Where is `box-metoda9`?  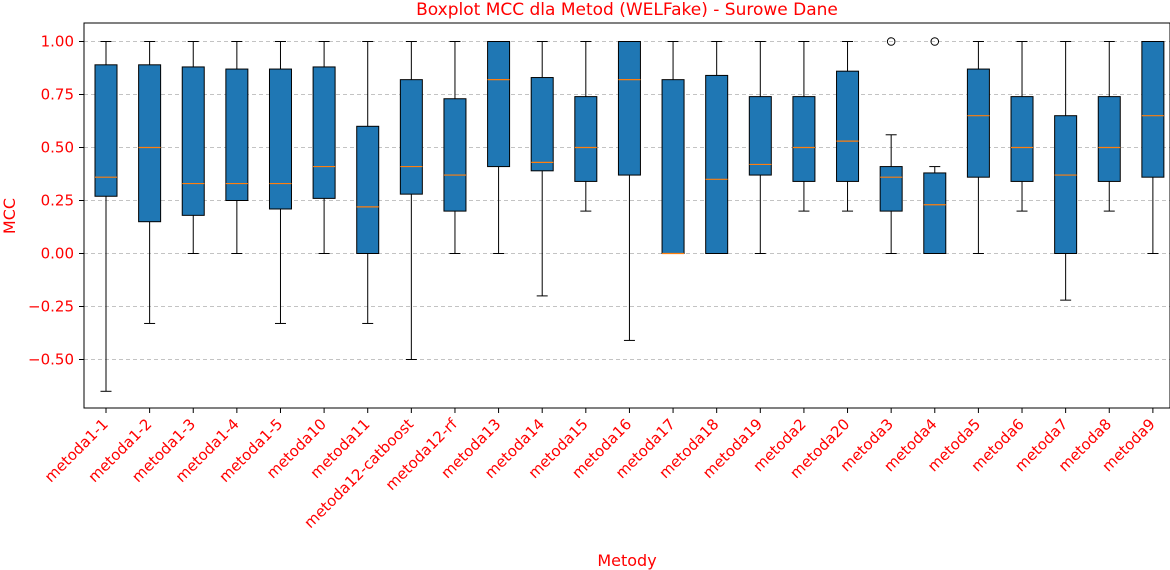 box-metoda9 is located at coordinates (1153, 147).